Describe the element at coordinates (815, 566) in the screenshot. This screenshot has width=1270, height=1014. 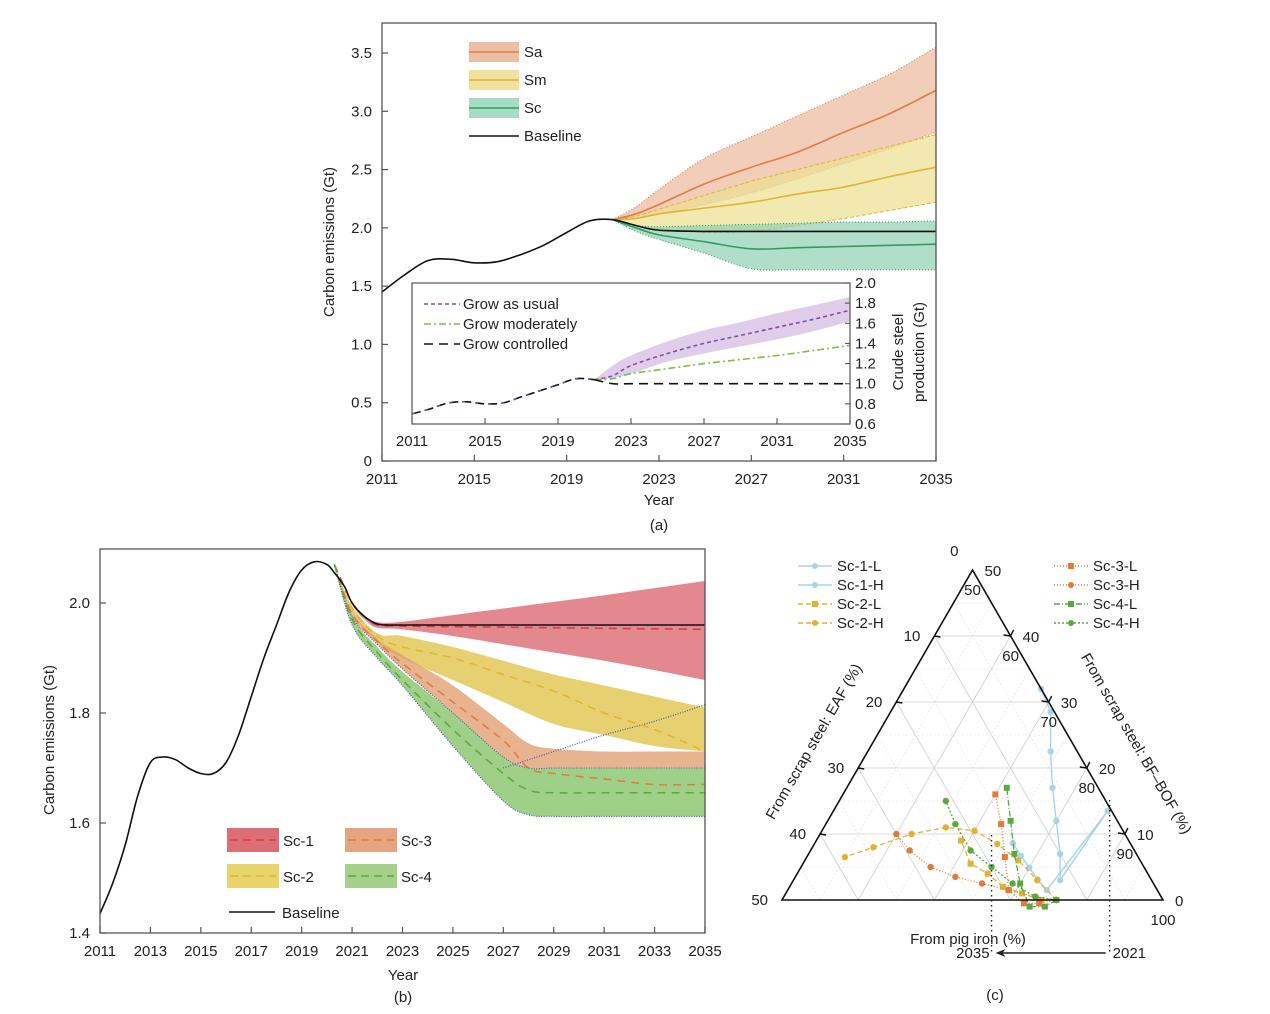
I see `legend-marker-sc-1-l` at that location.